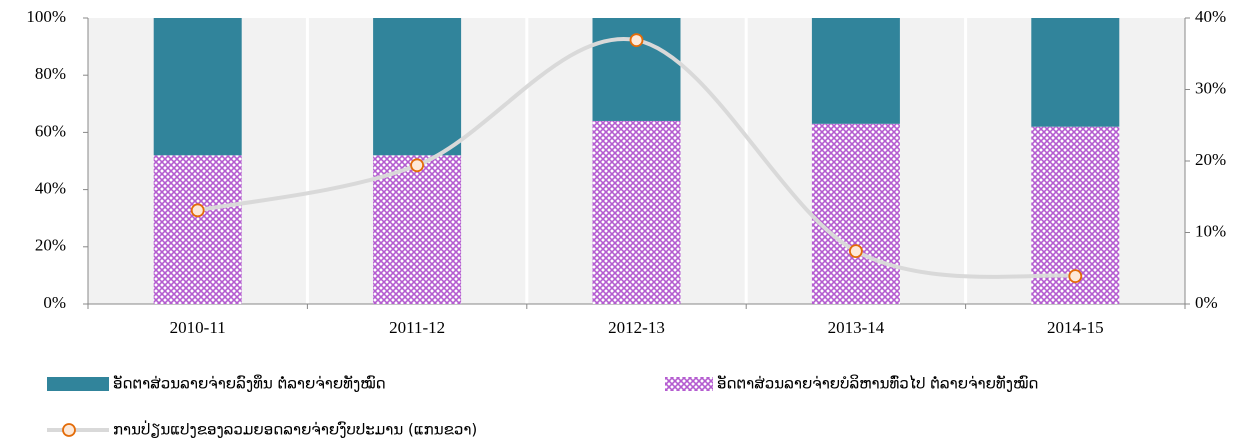 This screenshot has width=1257, height=441. I want to click on y2-tick-label: 10%, so click(1210, 230).